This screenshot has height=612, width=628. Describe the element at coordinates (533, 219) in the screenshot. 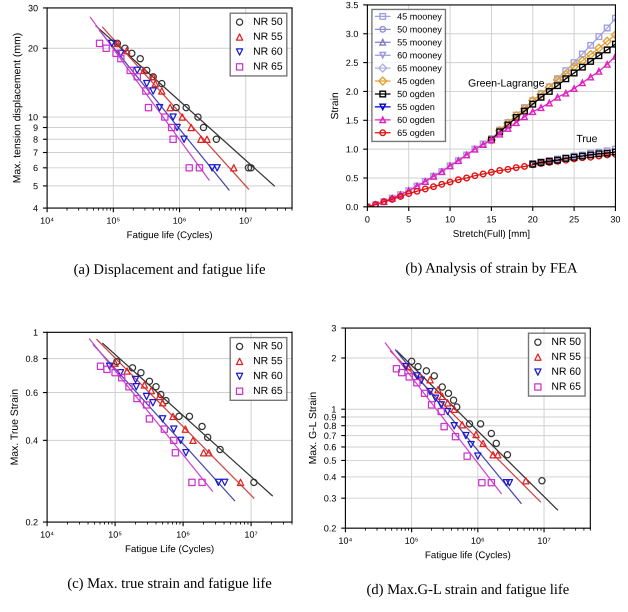

I see `x-tick-label: 20` at that location.